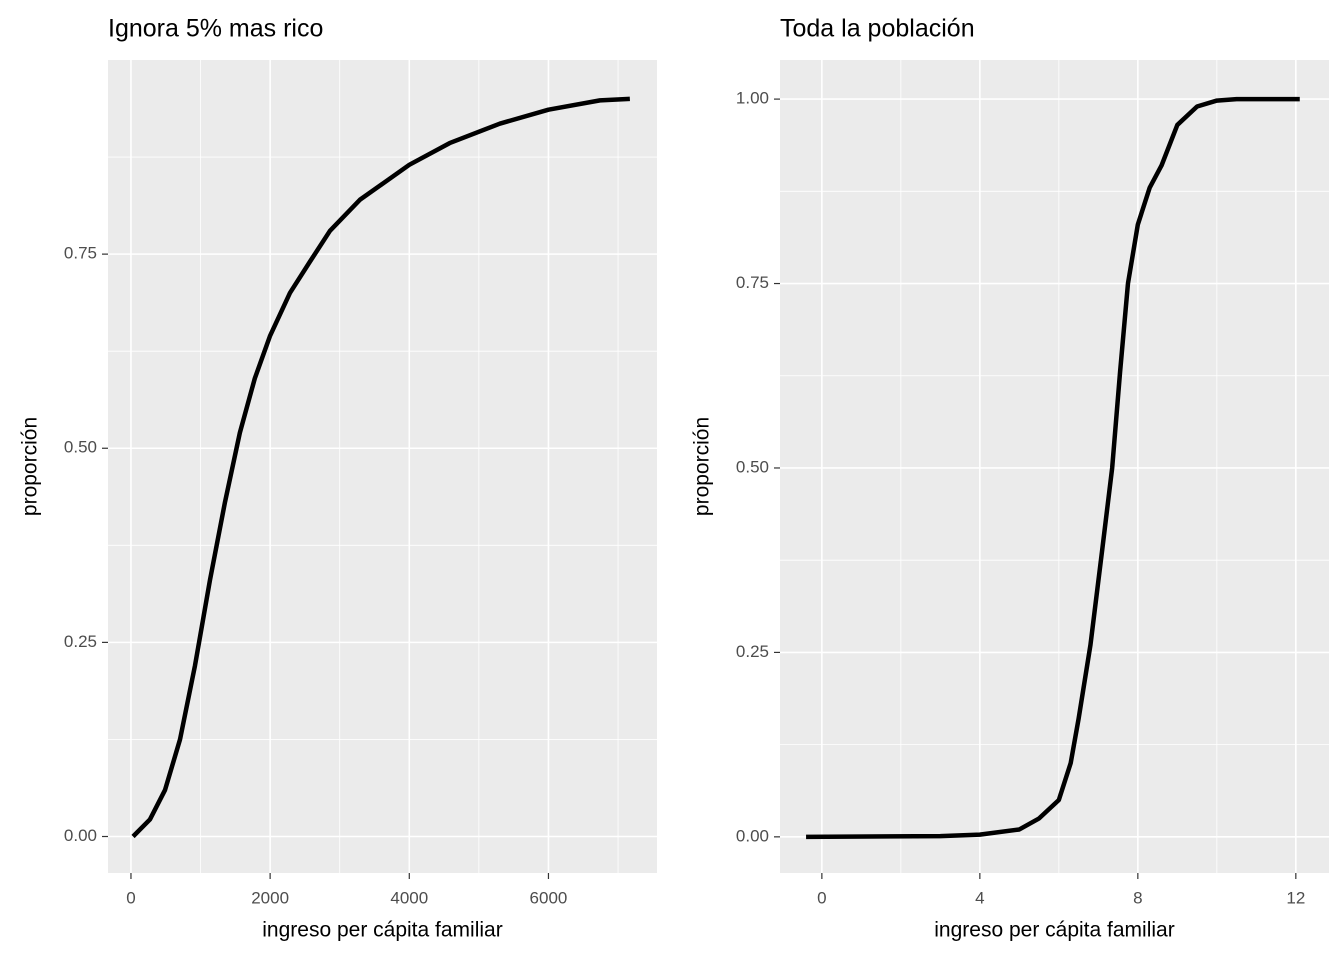 The width and height of the screenshot is (1344, 960). What do you see at coordinates (215, 29) in the screenshot?
I see `chart-title: Ignora 5% mas rico` at bounding box center [215, 29].